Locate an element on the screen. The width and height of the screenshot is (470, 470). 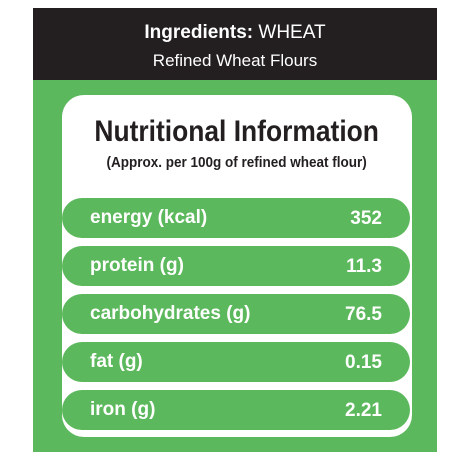
nutrient-label: energy (kcal) is located at coordinates (149, 217).